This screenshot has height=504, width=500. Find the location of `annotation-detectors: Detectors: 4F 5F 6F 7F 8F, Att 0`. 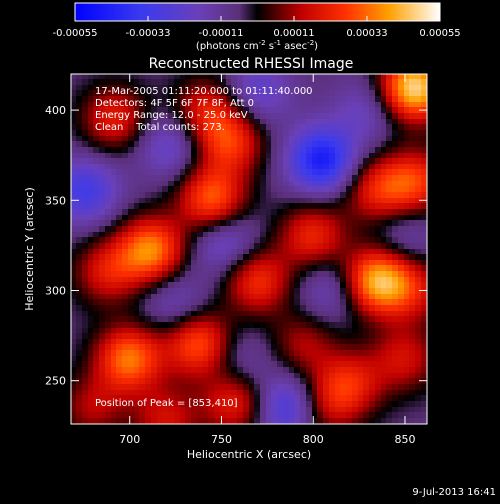

annotation-detectors: Detectors: 4F 5F 6F 7F 8F, Att 0 is located at coordinates (174, 103).